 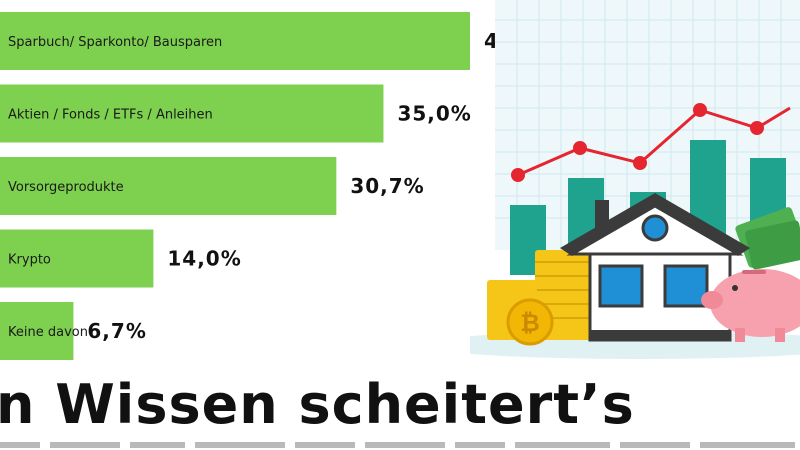 I want to click on piggy-bank-icon, so click(x=750, y=305).